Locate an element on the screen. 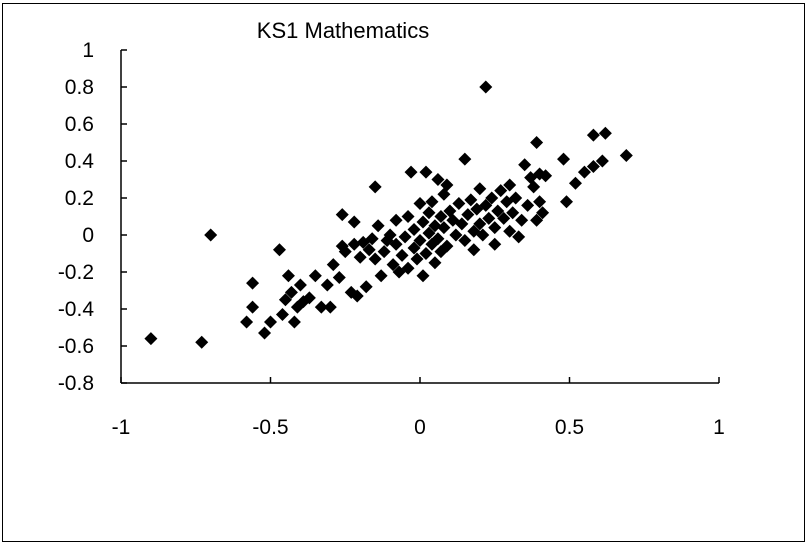 The height and width of the screenshot is (544, 809). y-tick-label: 0.4 is located at coordinates (80, 161).